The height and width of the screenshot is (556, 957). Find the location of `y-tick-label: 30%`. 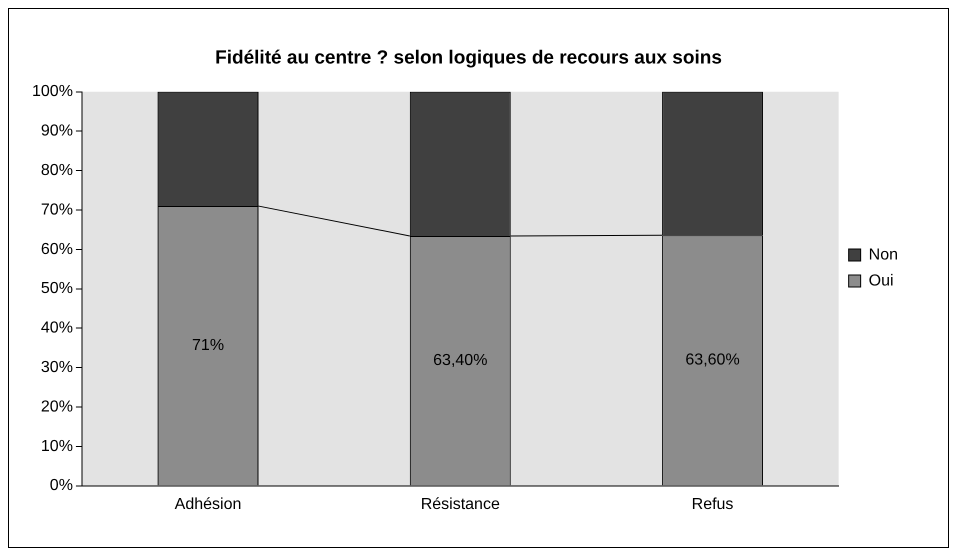

y-tick-label: 30% is located at coordinates (56, 367).